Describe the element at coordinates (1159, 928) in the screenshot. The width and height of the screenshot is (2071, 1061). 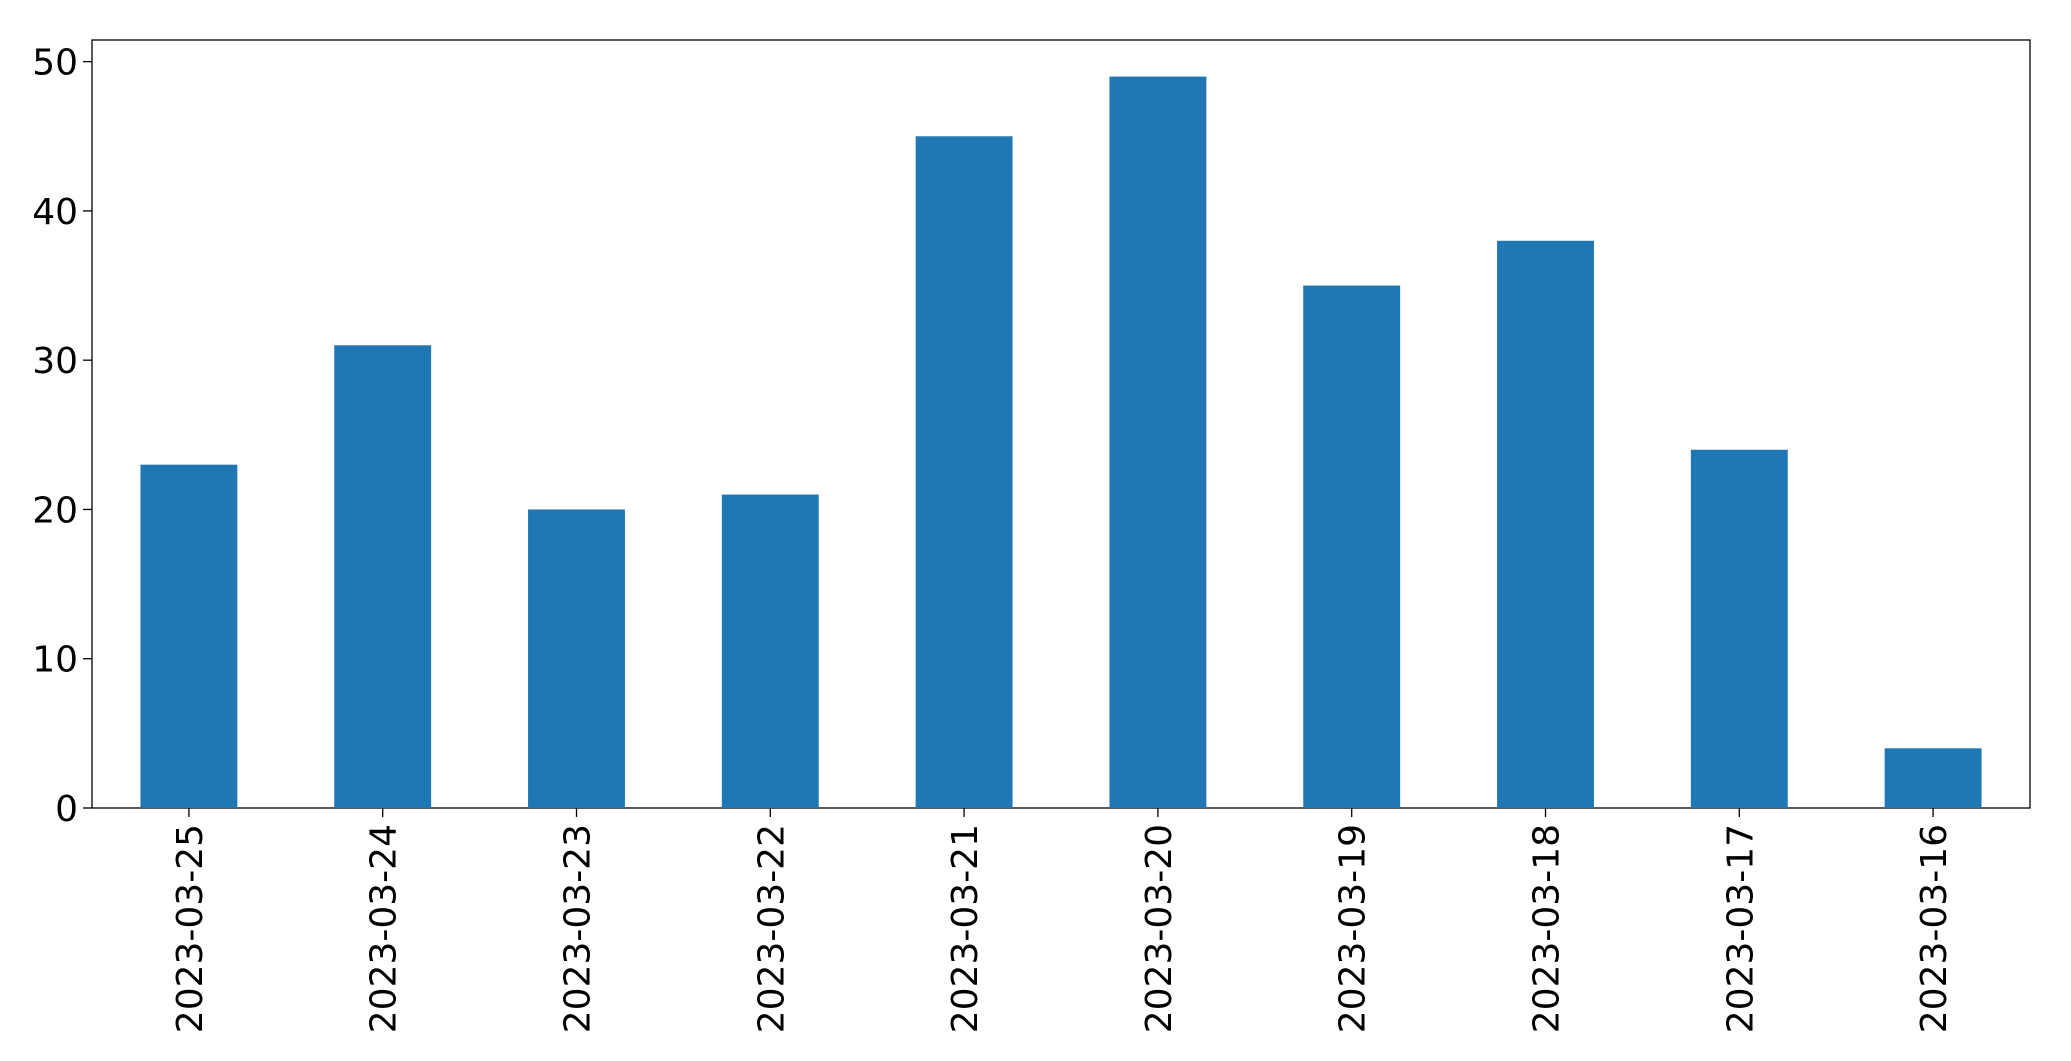
I see `x-tick-label: 2023-03-20` at that location.